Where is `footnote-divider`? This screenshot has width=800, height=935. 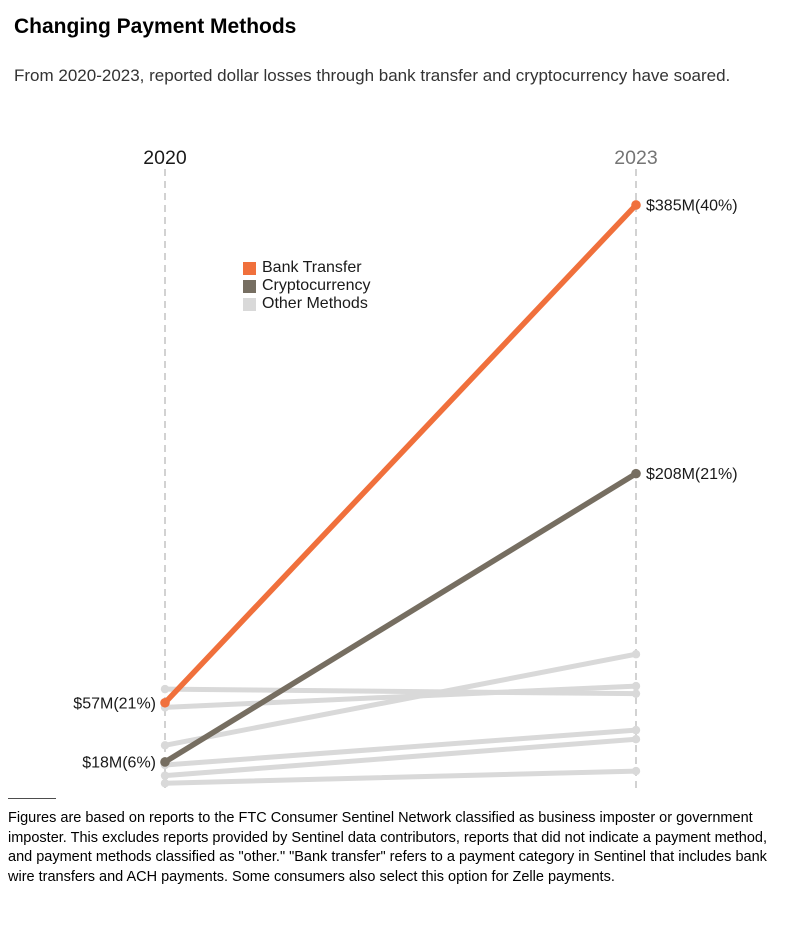 footnote-divider is located at coordinates (32, 798).